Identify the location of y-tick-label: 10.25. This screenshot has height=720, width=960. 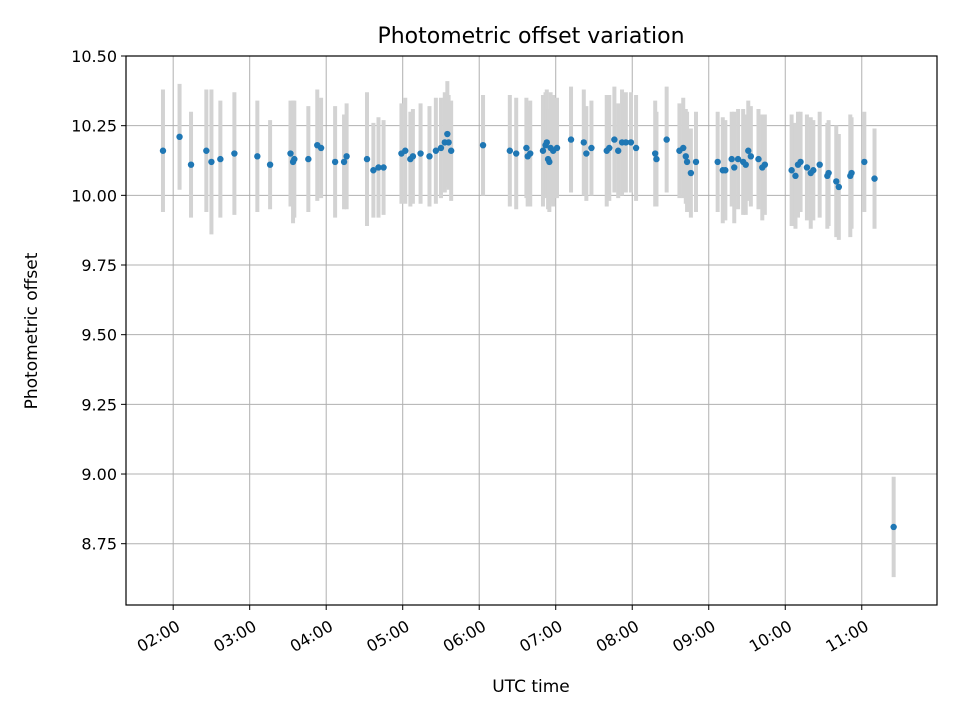
(94, 126).